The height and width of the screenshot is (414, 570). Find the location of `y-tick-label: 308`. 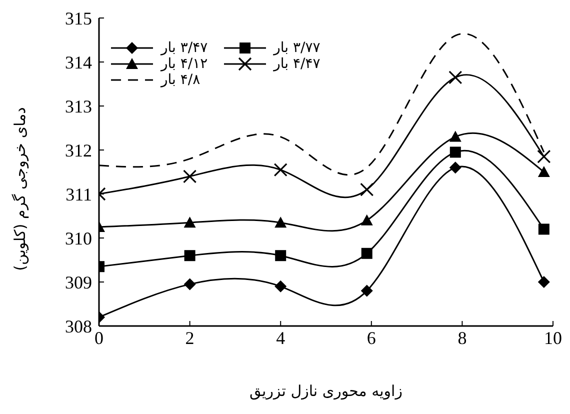

y-tick-label: 308 is located at coordinates (78, 326).